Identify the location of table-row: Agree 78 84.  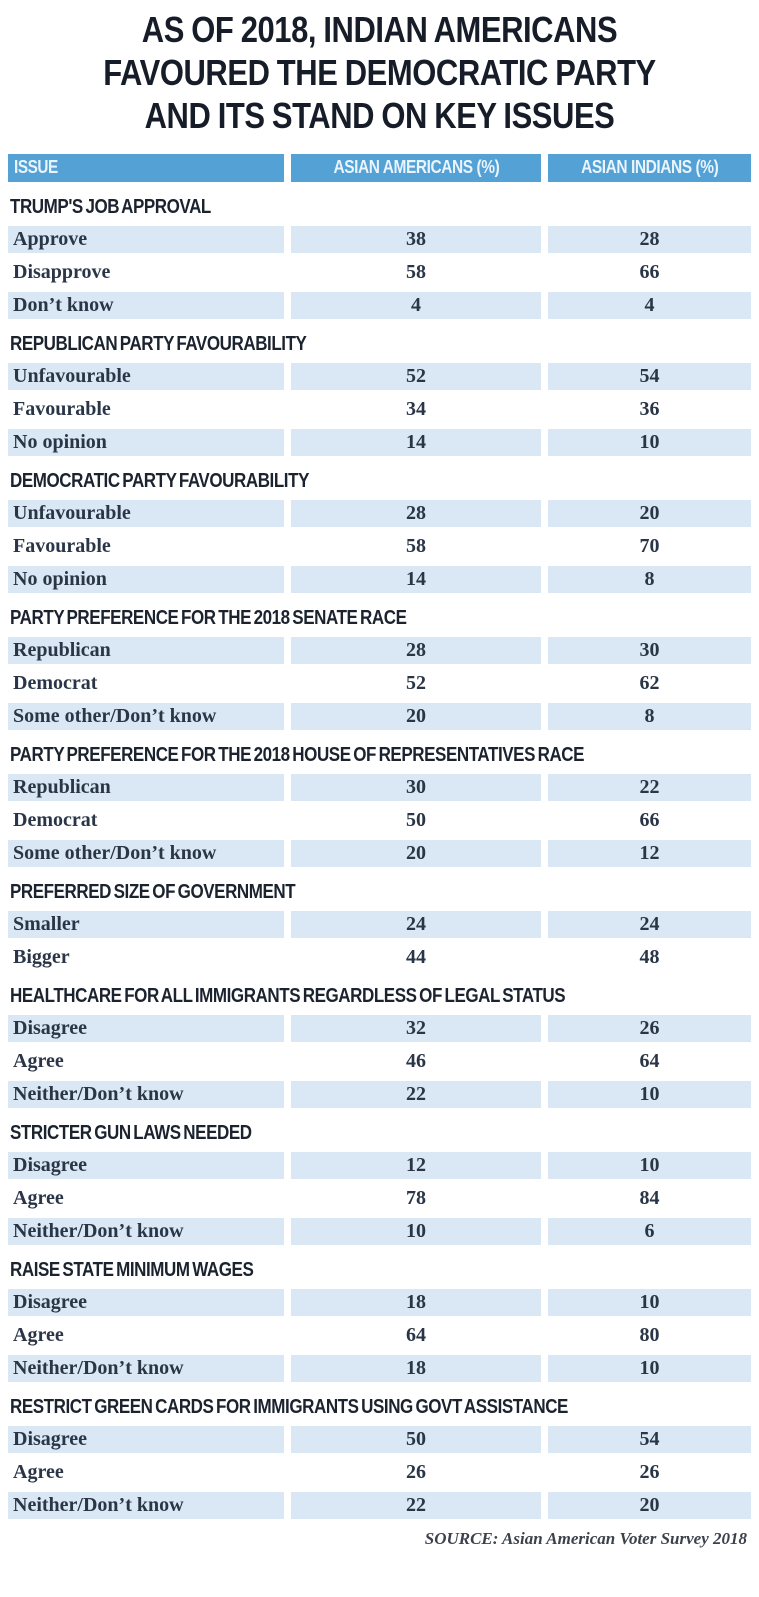
(379, 1198).